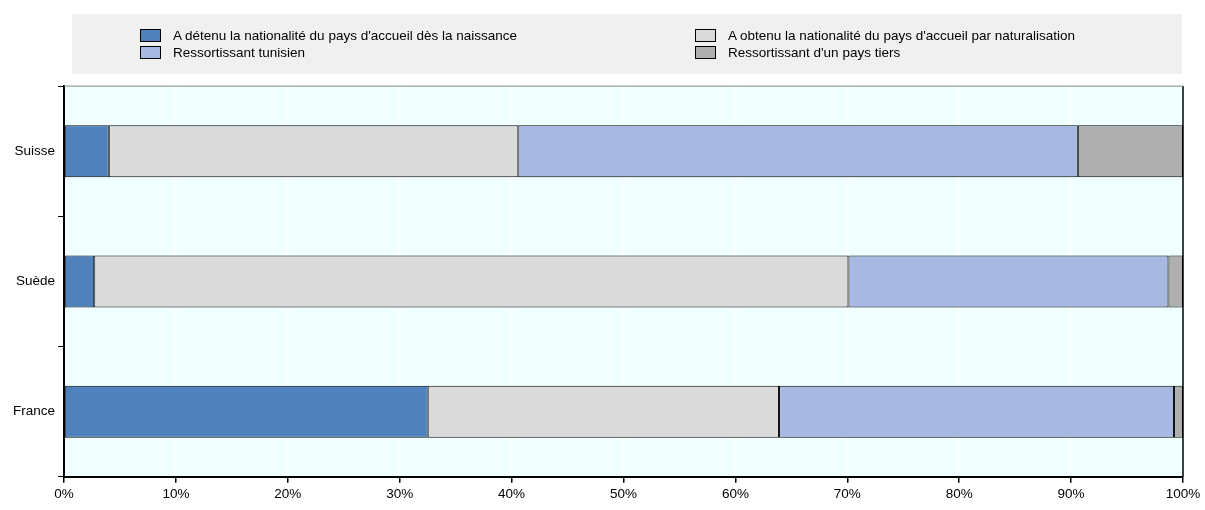 This screenshot has height=510, width=1205. Describe the element at coordinates (1183, 493) in the screenshot. I see `x-tick-label: 100%` at that location.